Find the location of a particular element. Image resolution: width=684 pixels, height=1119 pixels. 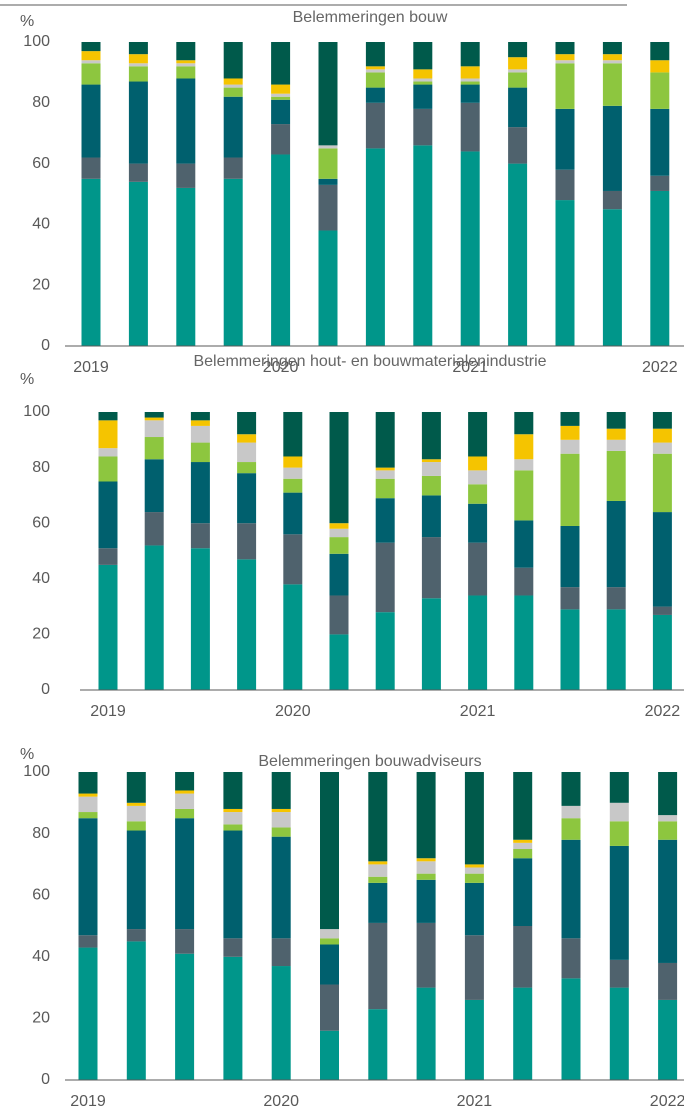

y-tick-label: 0 is located at coordinates (45, 689).